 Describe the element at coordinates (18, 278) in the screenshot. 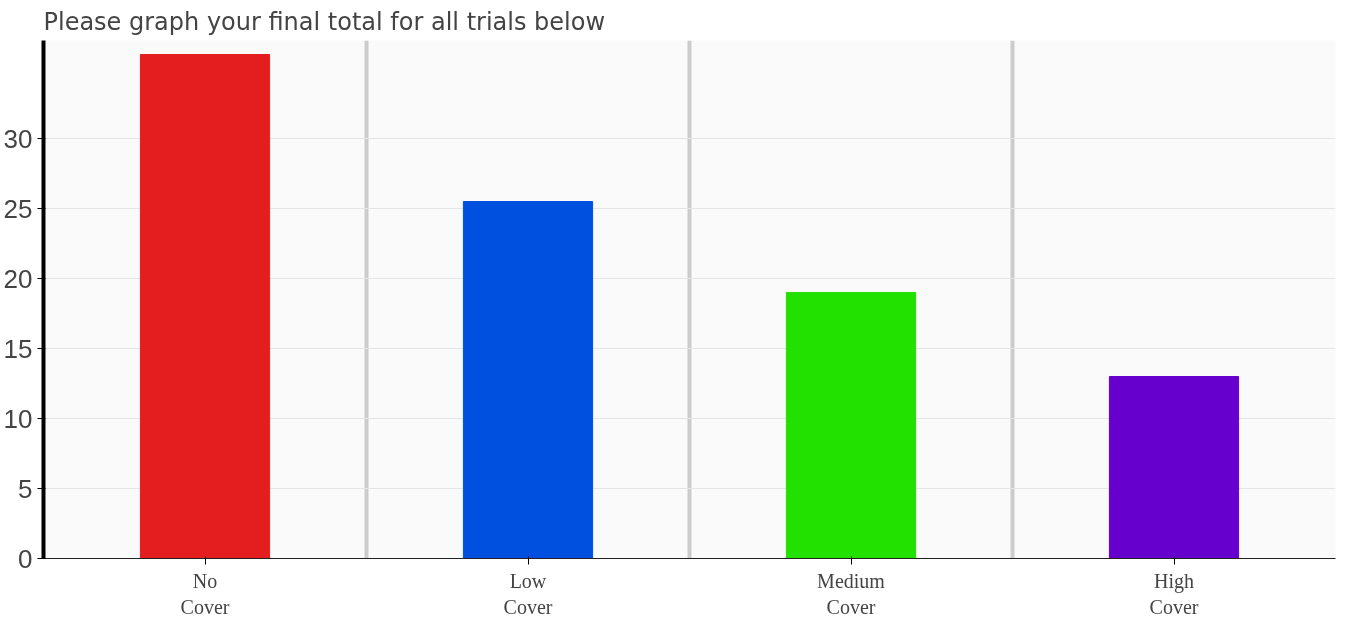

I see `y-tick-label: 20` at that location.